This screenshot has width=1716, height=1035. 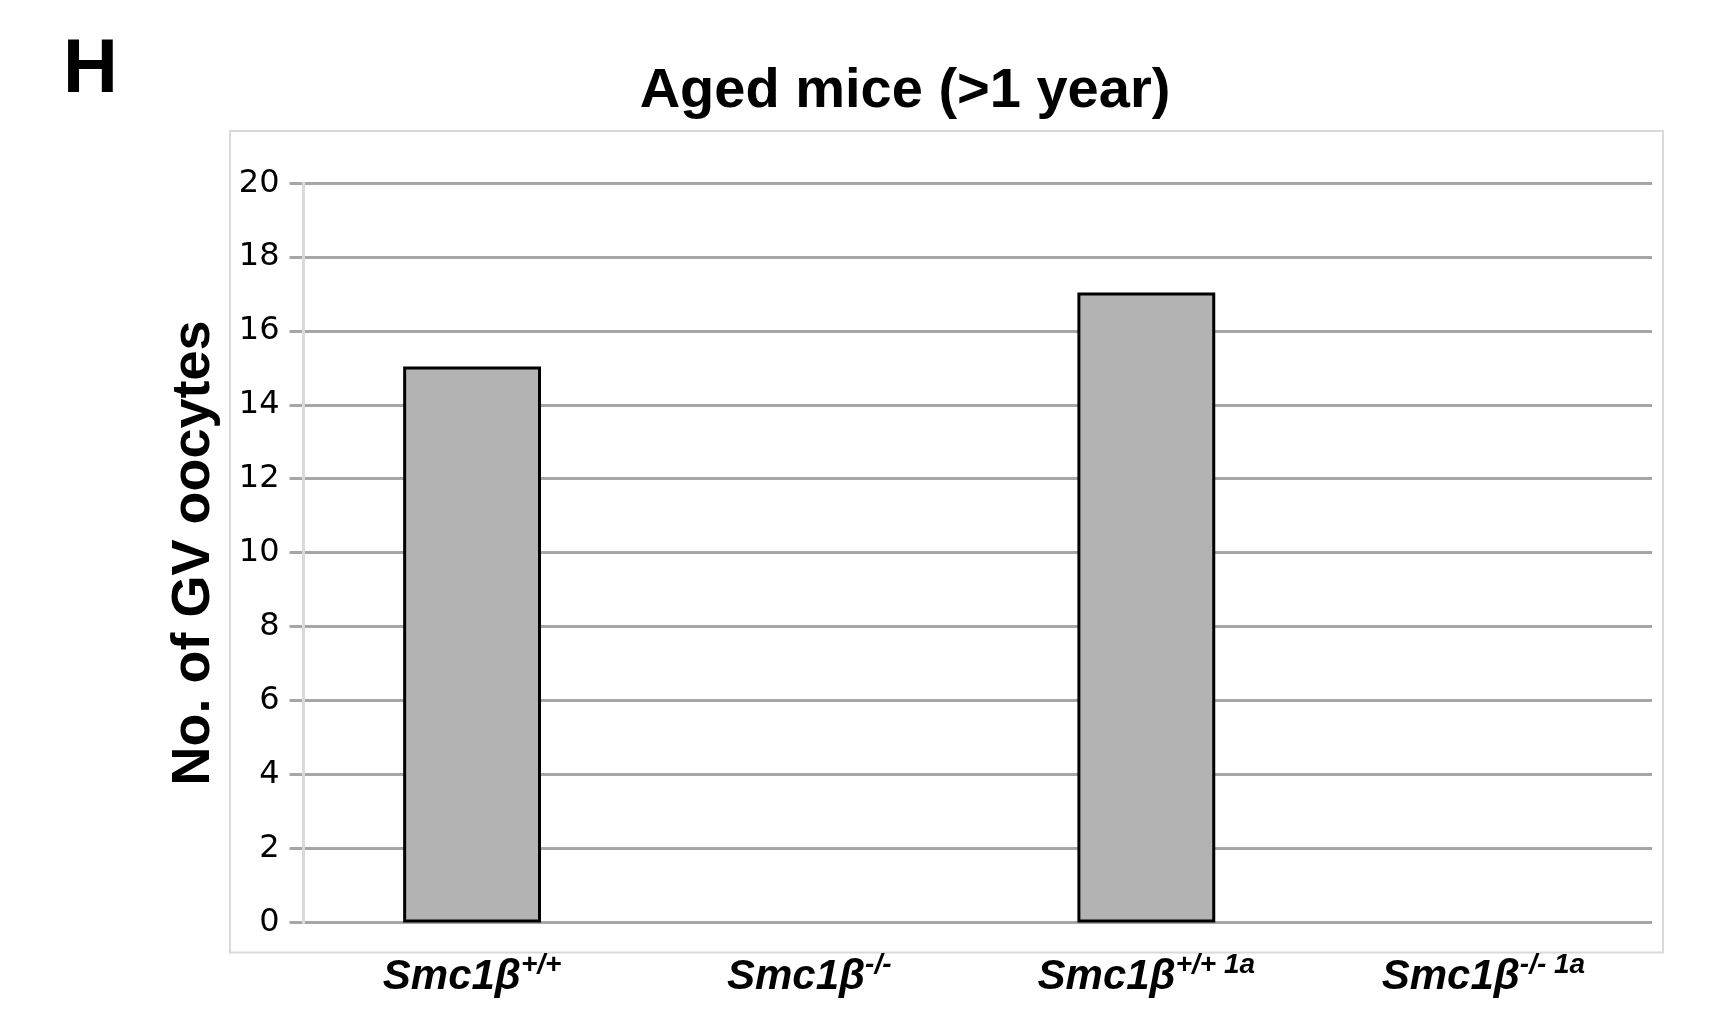 I want to click on y-tick-label: 20, so click(x=259, y=180).